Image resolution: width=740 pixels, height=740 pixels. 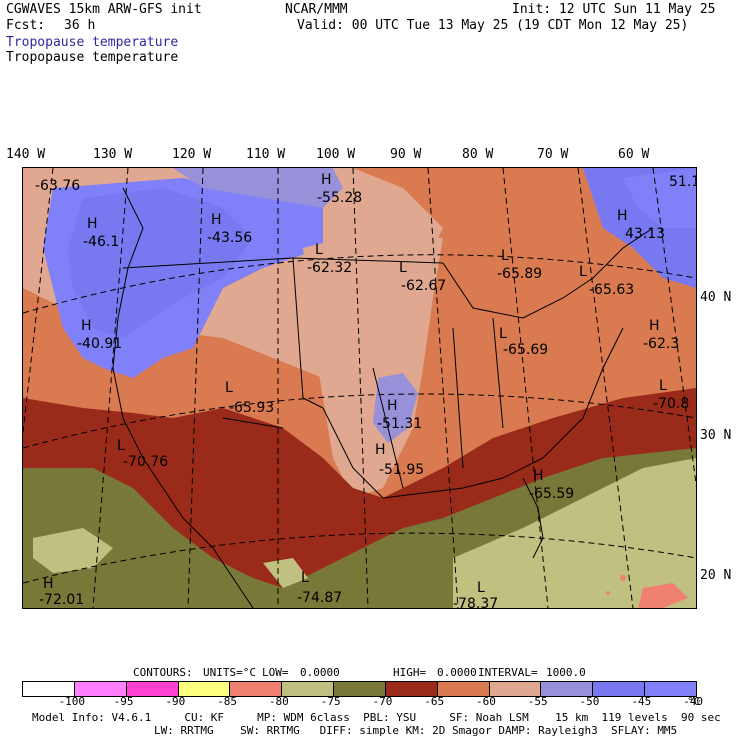 I want to click on color-legend-unit: °C, so click(x=694, y=701).